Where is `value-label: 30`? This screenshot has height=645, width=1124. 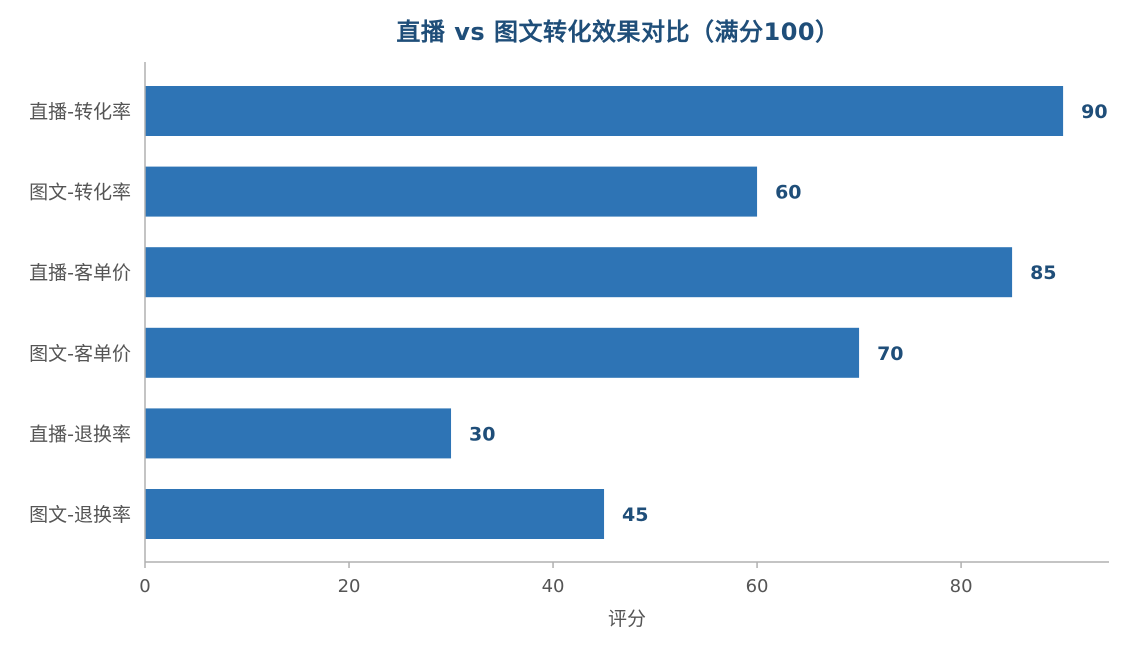
value-label: 30 is located at coordinates (482, 434).